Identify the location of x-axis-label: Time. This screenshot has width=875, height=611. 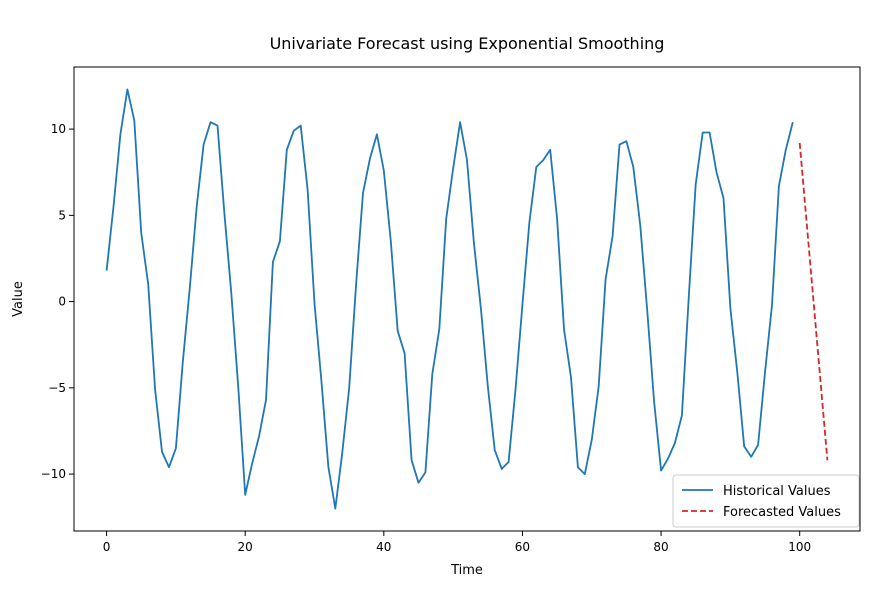
(466, 570).